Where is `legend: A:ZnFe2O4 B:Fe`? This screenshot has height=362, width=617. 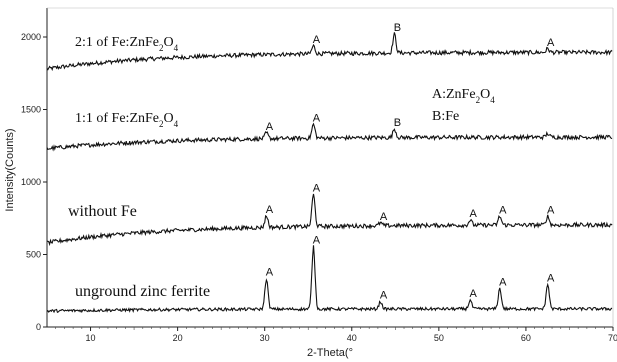 legend: A:ZnFe2O4 B:Fe is located at coordinates (463, 105).